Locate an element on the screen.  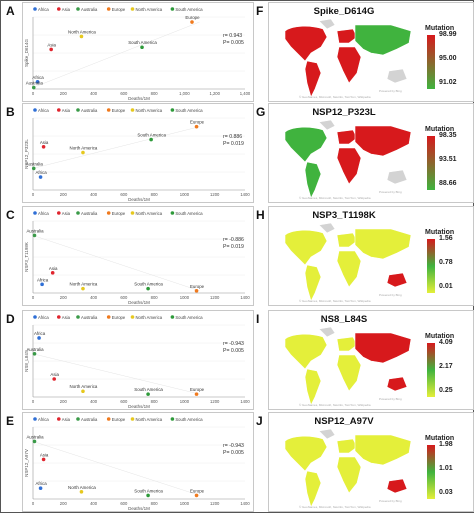
x-tick-label: 800 is located at coordinates (155, 297).